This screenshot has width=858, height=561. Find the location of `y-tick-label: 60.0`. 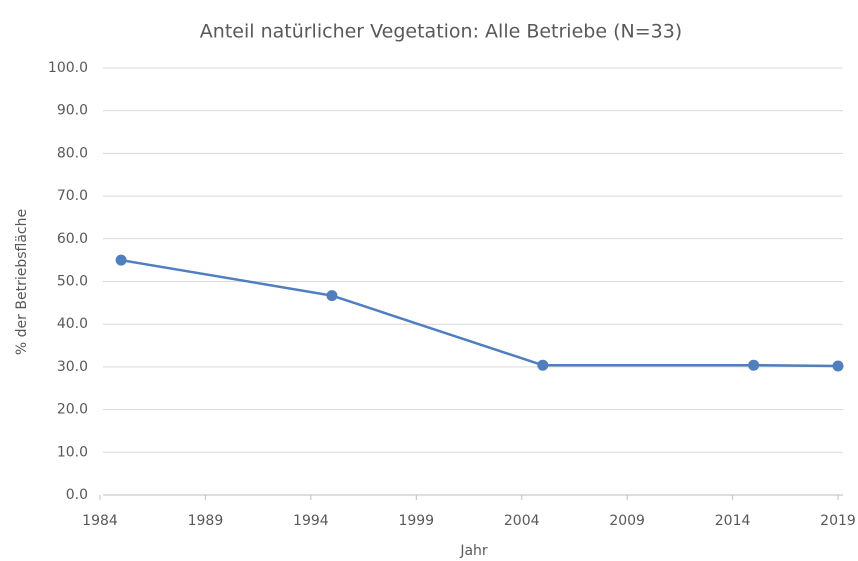

y-tick-label: 60.0 is located at coordinates (72, 239).